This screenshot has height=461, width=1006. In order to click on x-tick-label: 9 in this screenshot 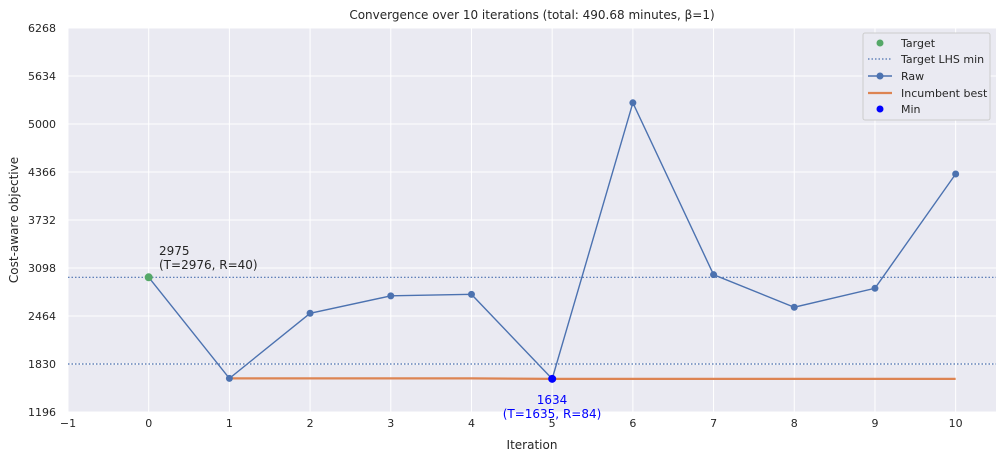, I will do `click(874, 423)`.